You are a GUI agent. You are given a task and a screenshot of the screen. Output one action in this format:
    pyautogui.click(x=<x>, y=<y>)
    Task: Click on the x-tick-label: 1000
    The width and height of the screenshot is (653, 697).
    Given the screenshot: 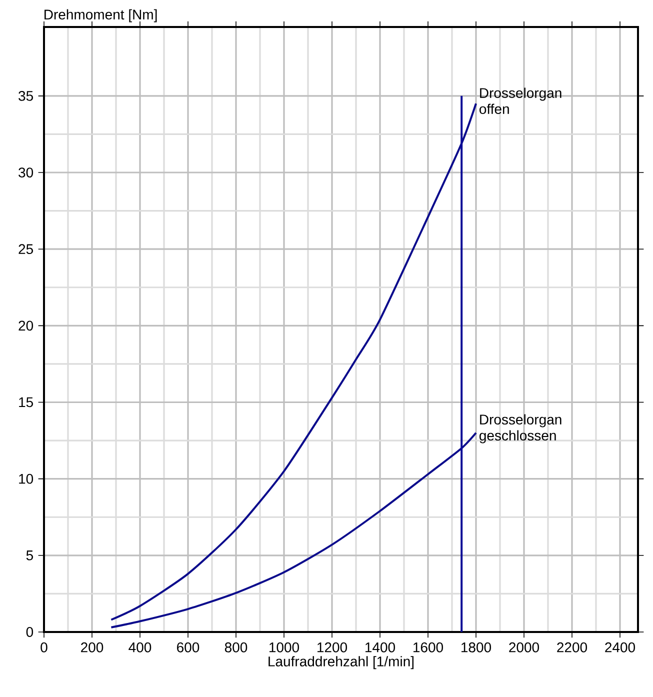 What is the action you would take?
    pyautogui.click(x=284, y=647)
    